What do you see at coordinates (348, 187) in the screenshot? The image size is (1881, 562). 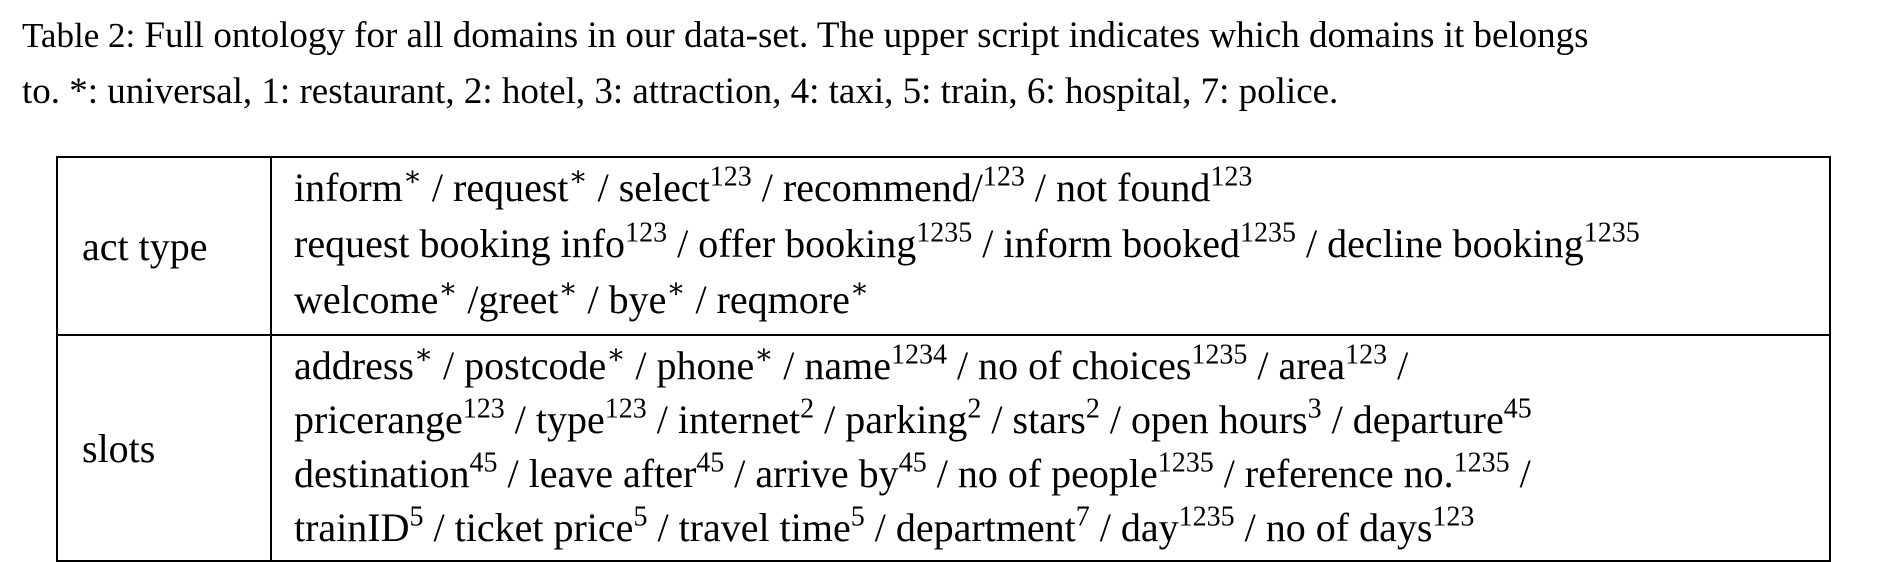 I see `term: inform` at bounding box center [348, 187].